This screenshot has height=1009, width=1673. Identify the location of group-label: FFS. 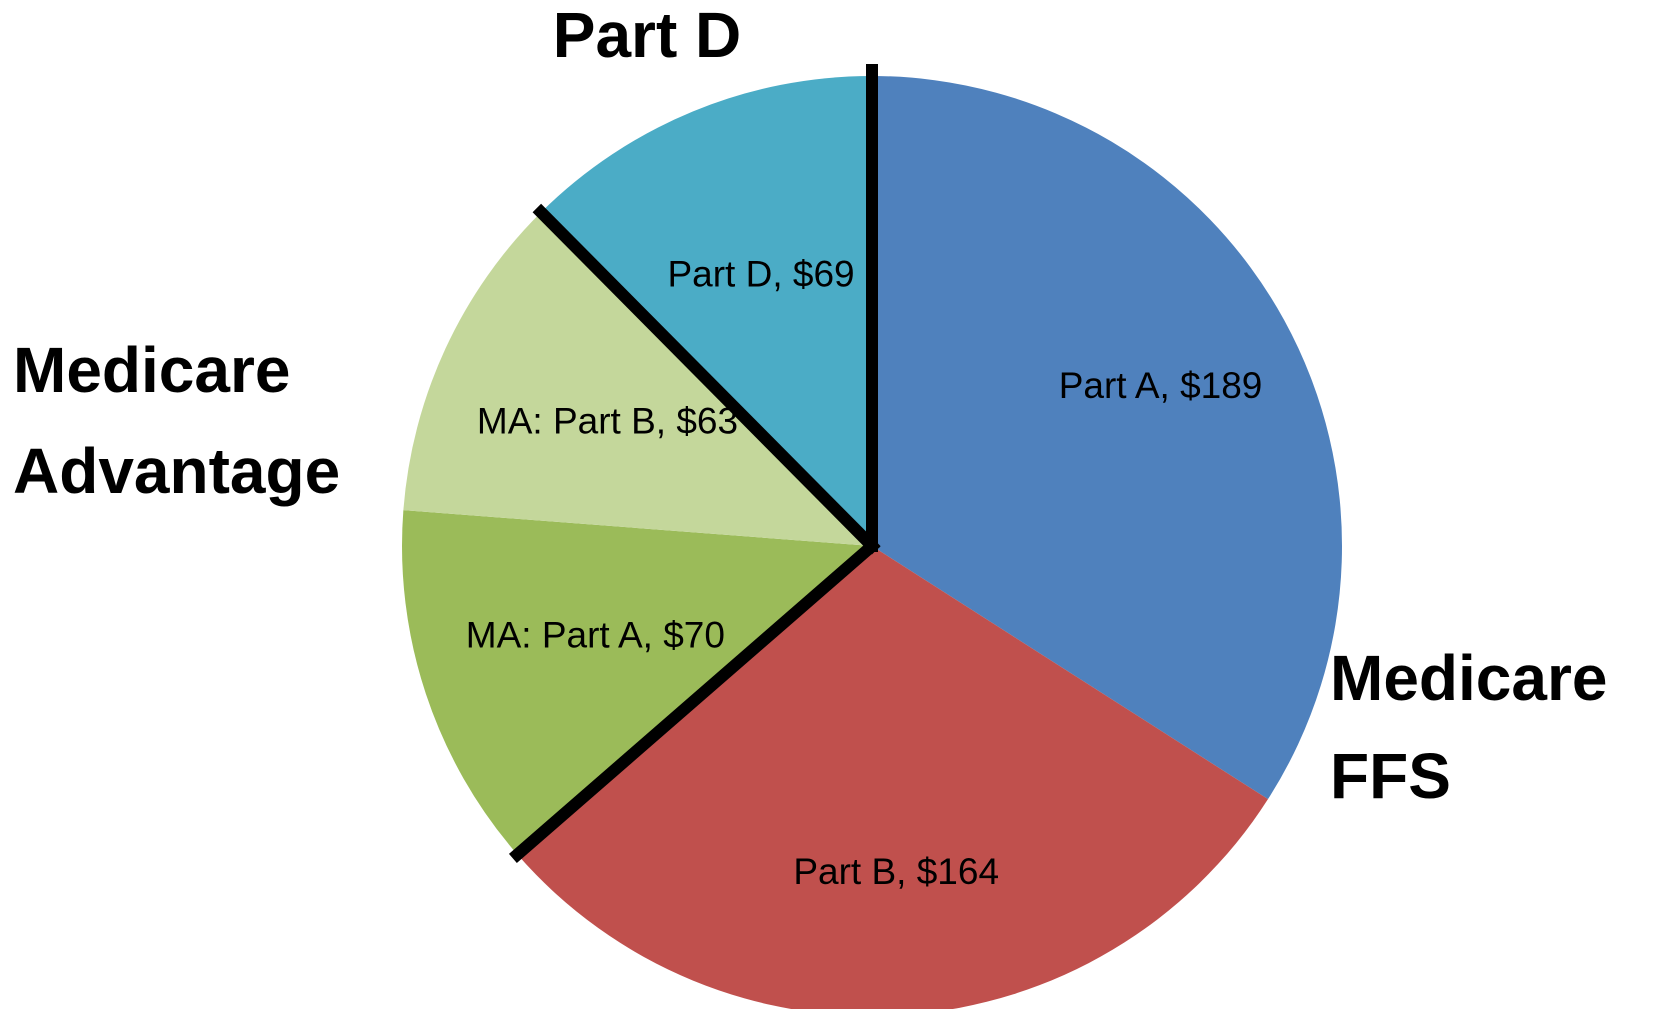
(1390, 776).